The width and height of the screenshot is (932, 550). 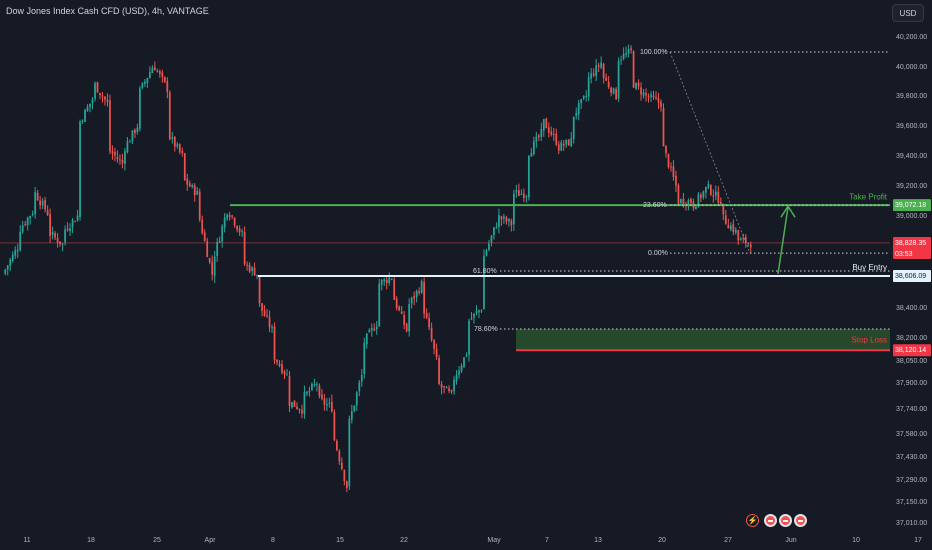 What do you see at coordinates (752, 520) in the screenshot?
I see `lightning-icon: ⚡` at bounding box center [752, 520].